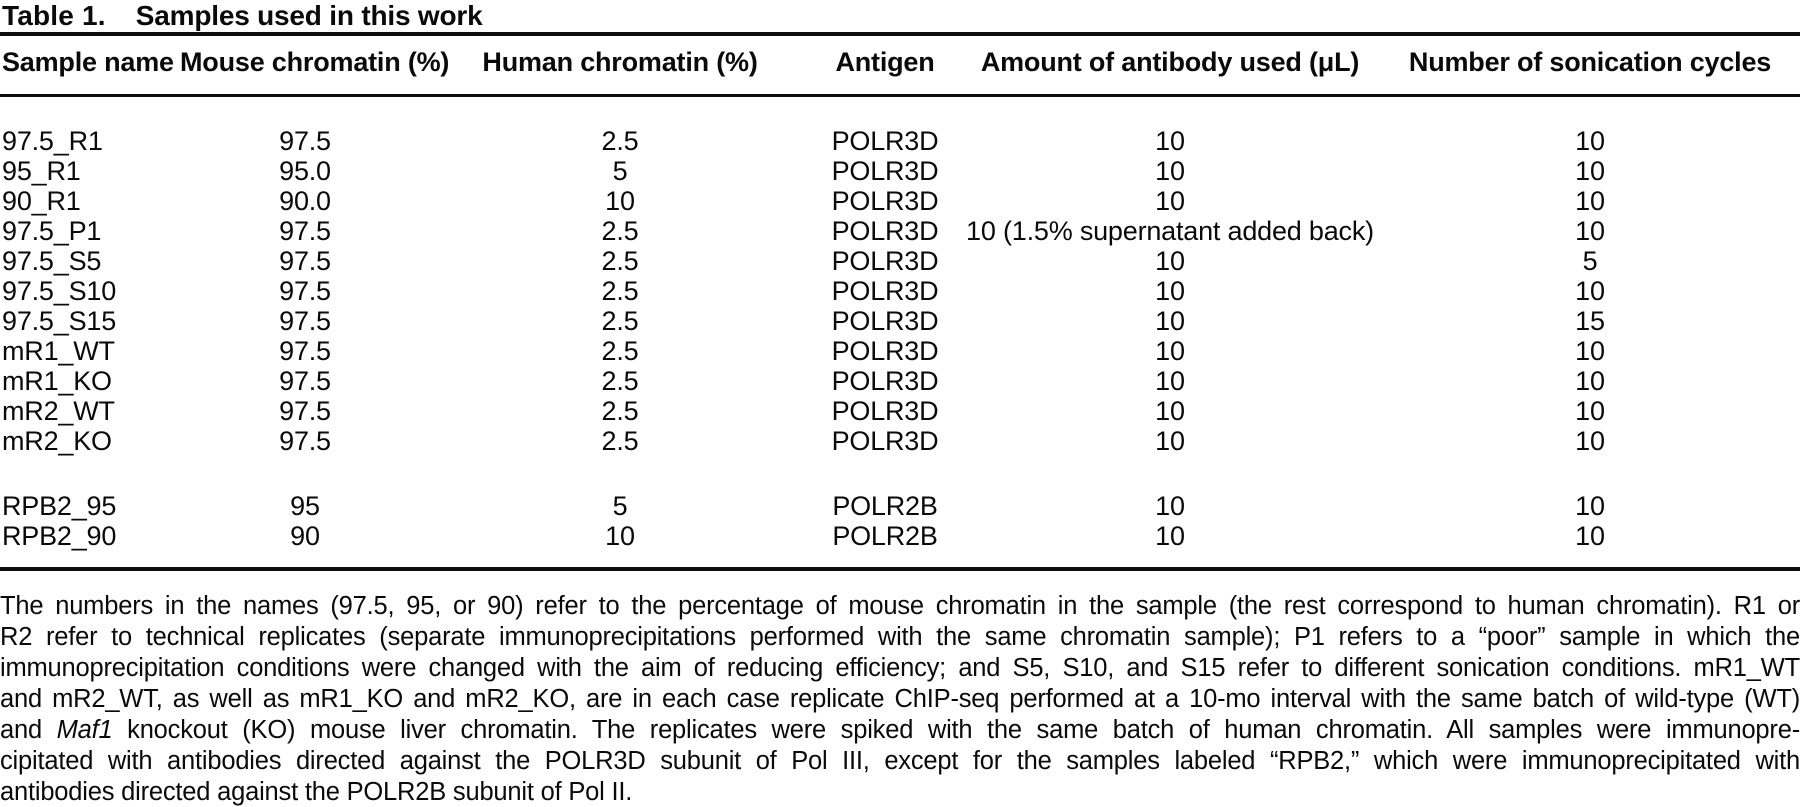 The image size is (1800, 807). Describe the element at coordinates (900, 261) in the screenshot. I see `table-row: 97.5_S5 97.5 2.5 POLR3D 10 5` at that location.